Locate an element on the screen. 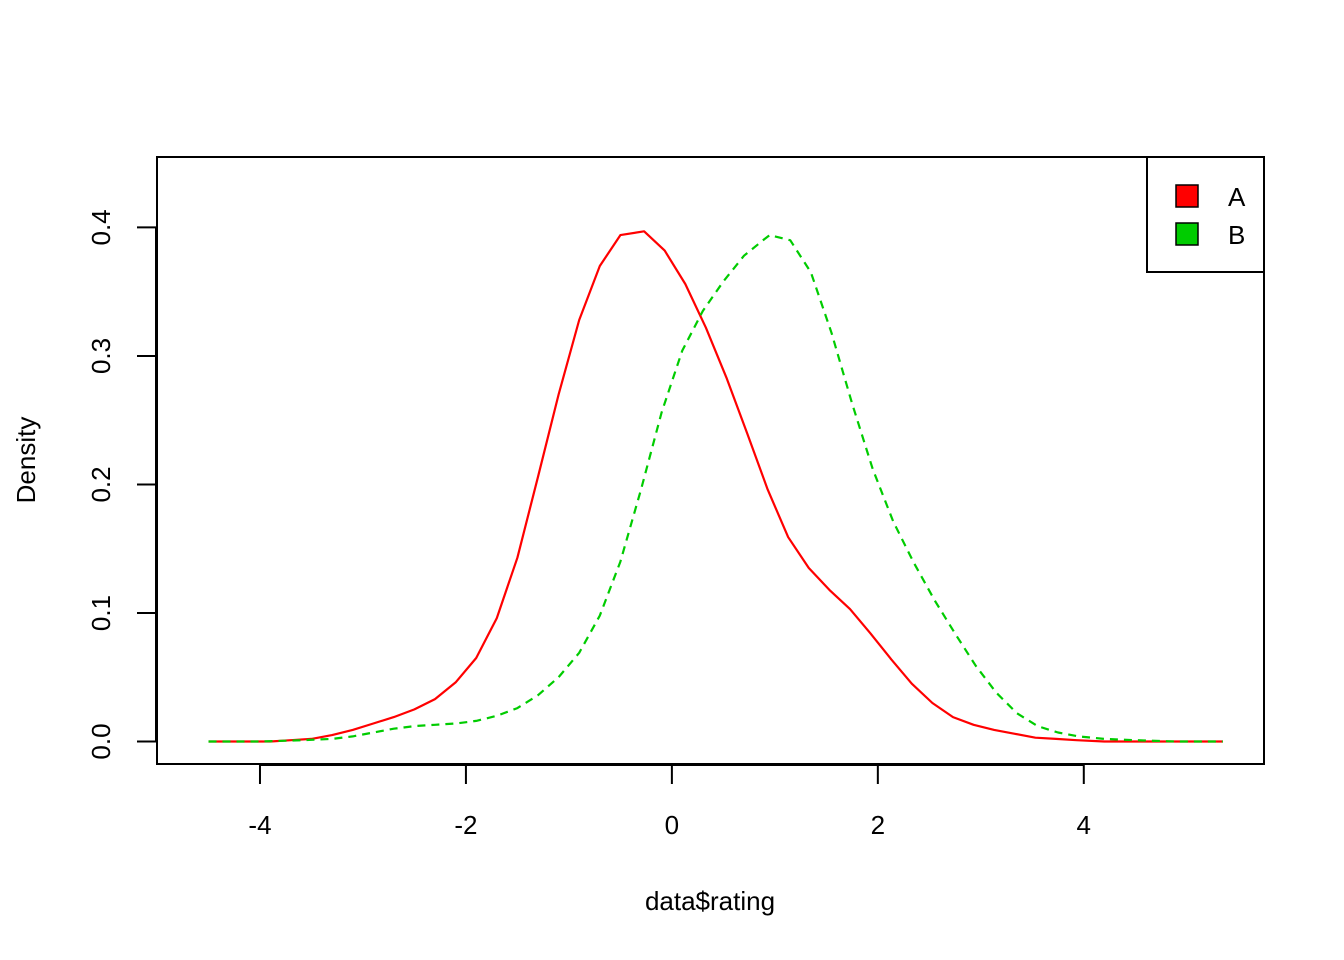  legend-swatch-b is located at coordinates (1187, 234).